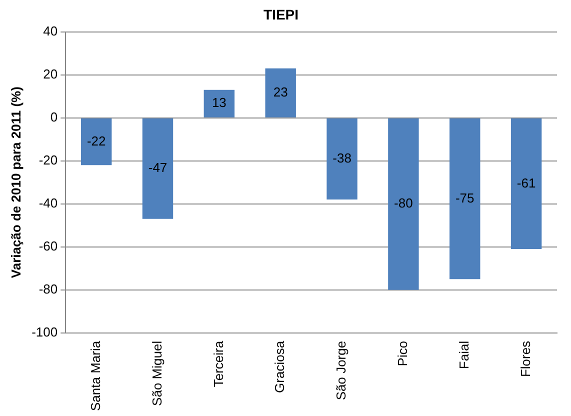  I want to click on data-label: -61, so click(526, 182).